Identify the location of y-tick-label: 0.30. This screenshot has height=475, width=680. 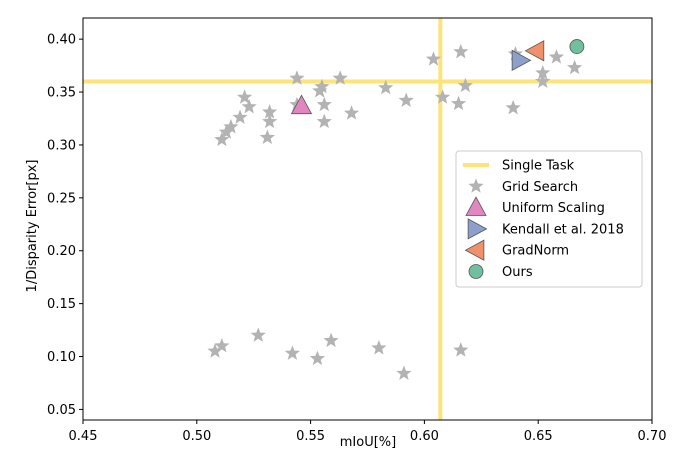
(61, 145).